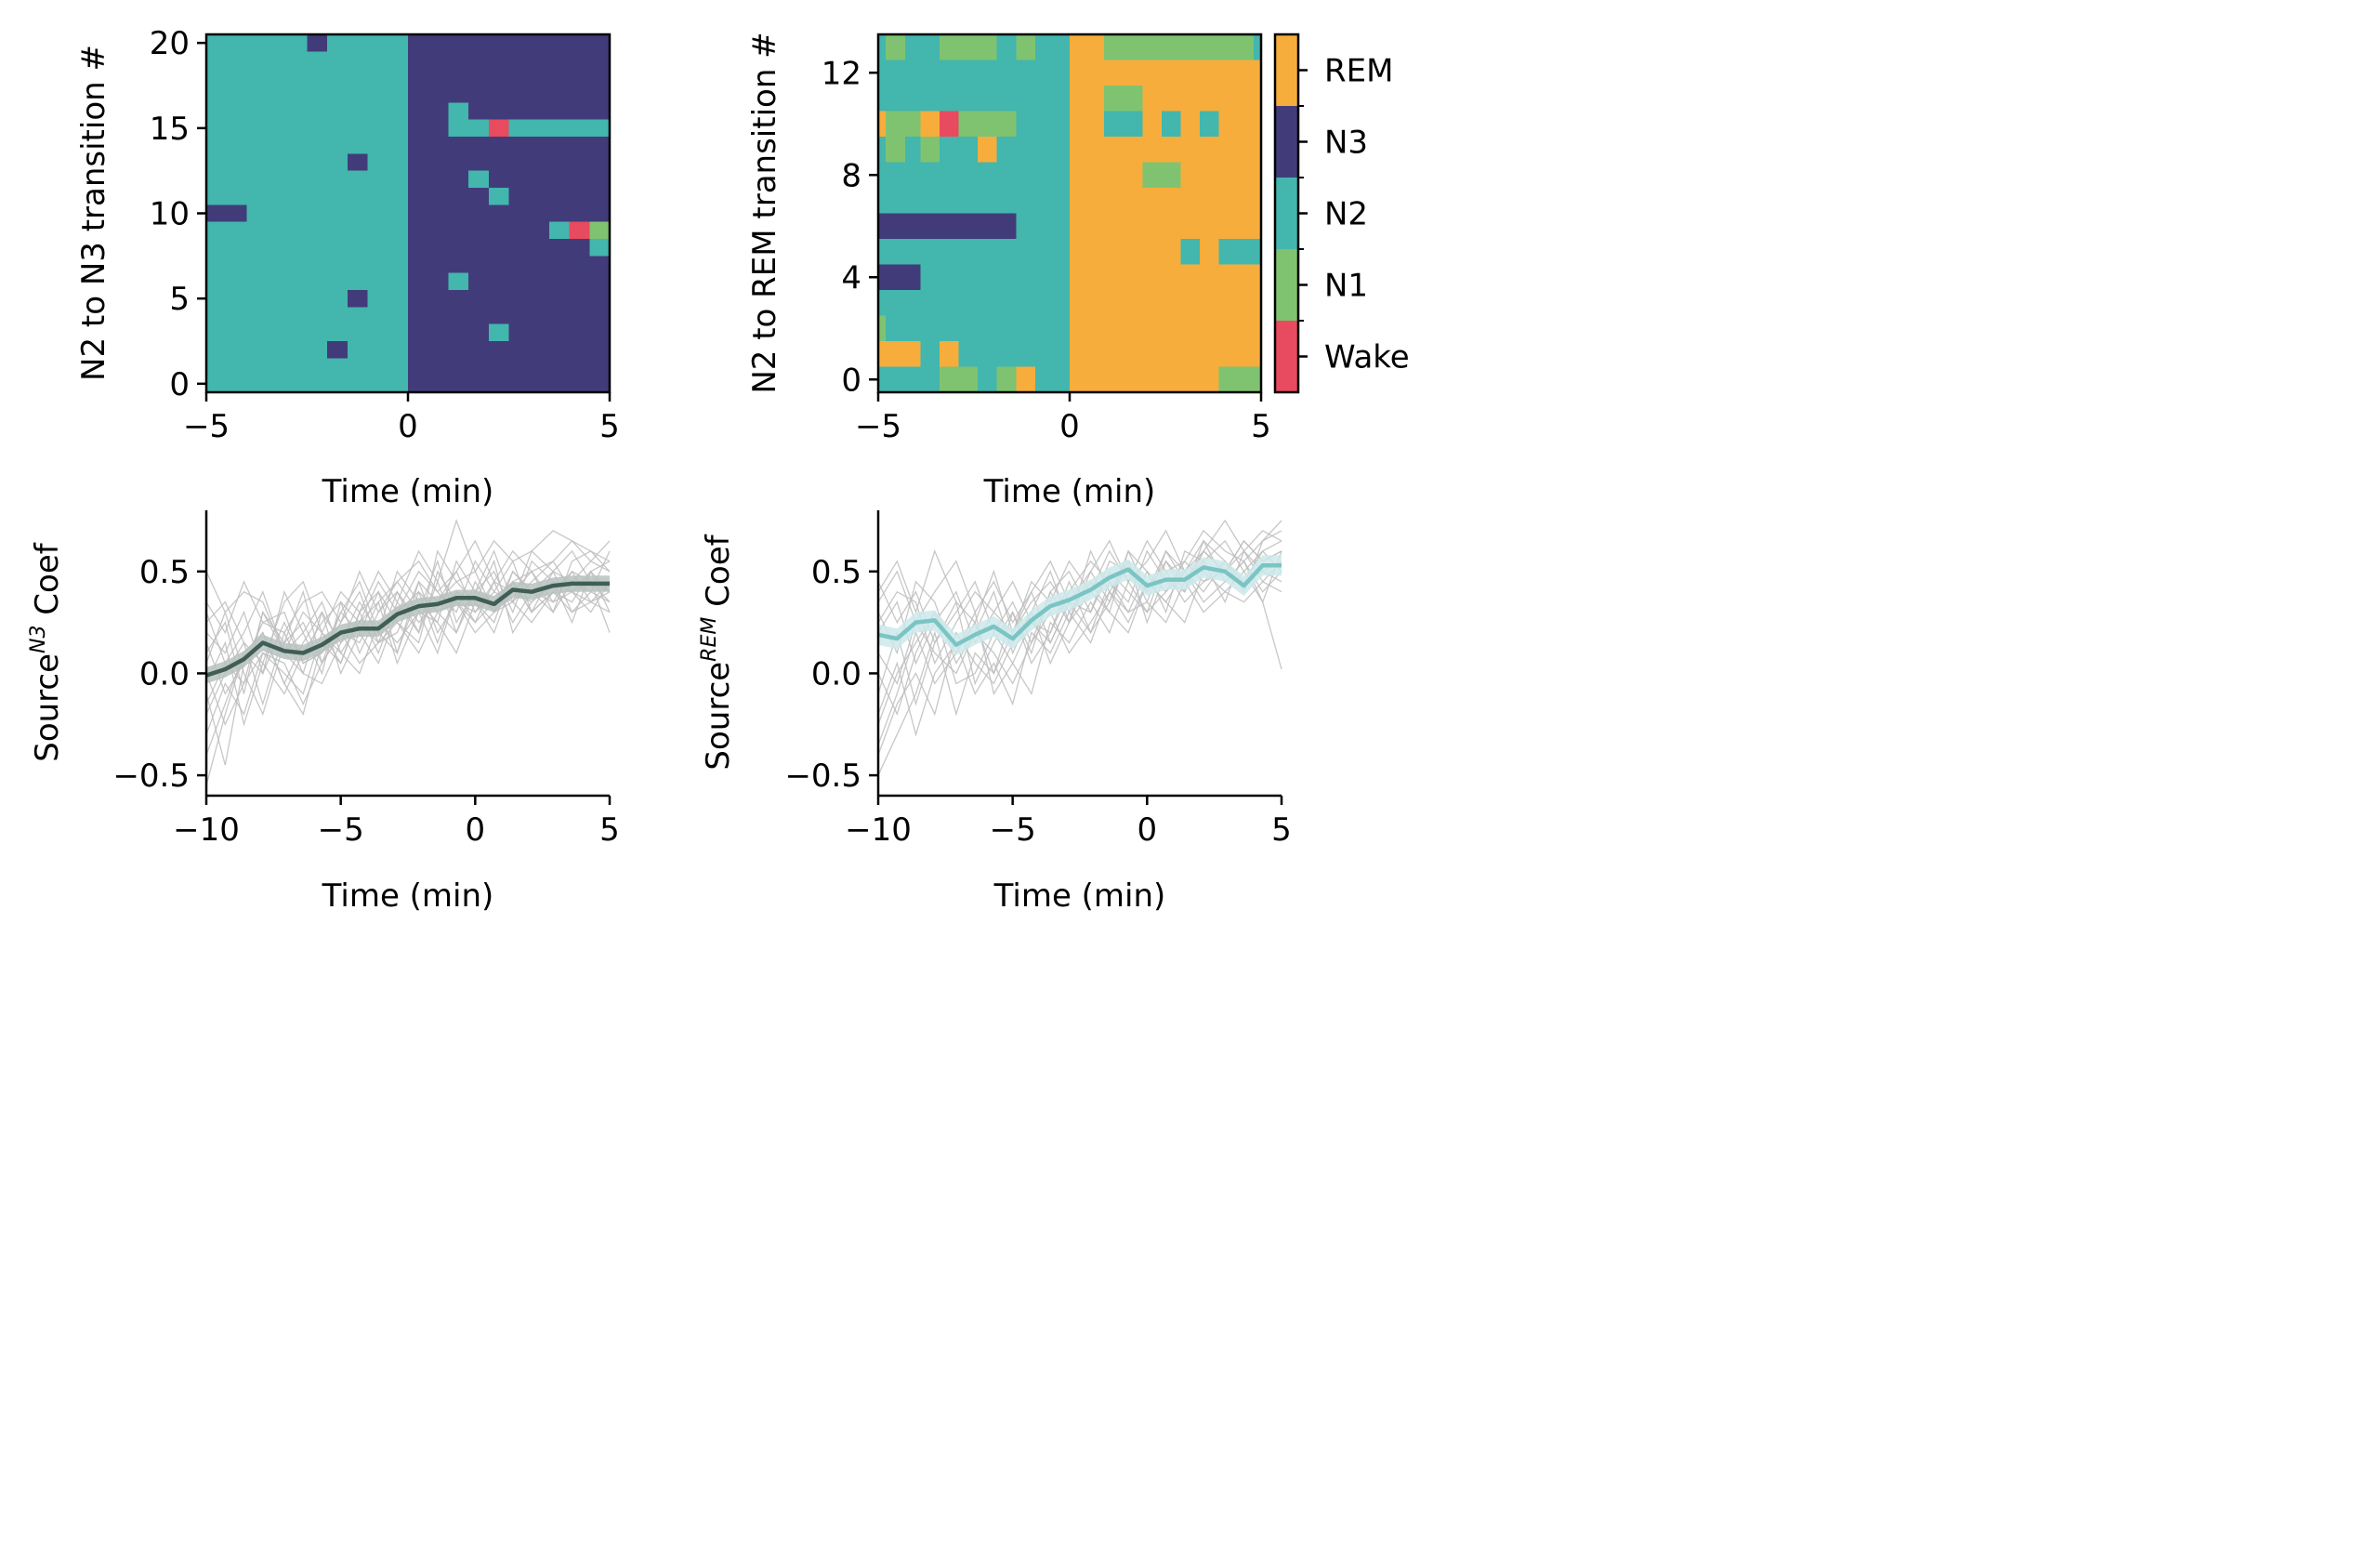 The image size is (2380, 1543). What do you see at coordinates (1286, 356) in the screenshot?
I see `colorbar-swatch-wake` at bounding box center [1286, 356].